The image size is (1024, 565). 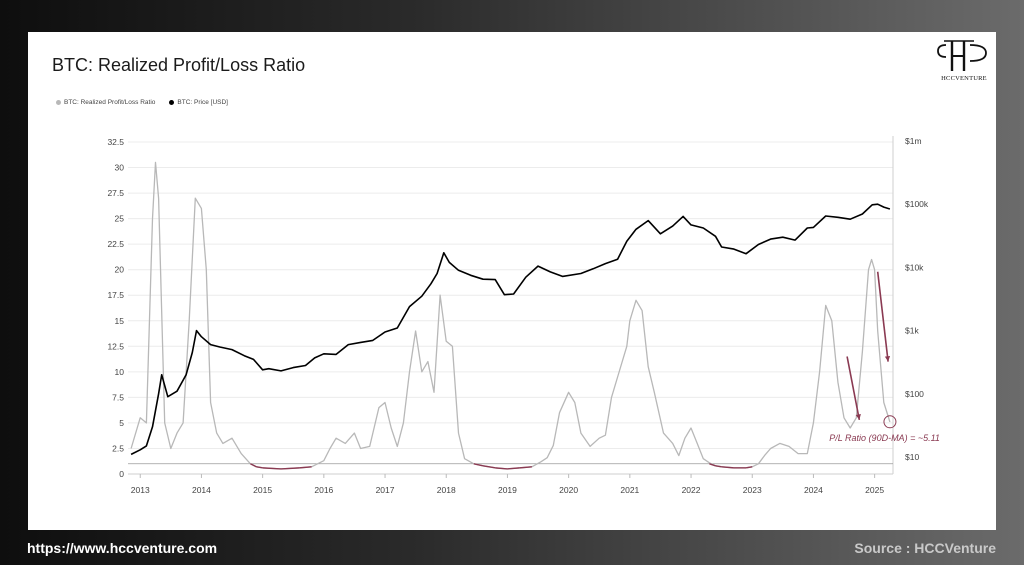 What do you see at coordinates (917, 204) in the screenshot?
I see `right-tick-label: $100k` at bounding box center [917, 204].